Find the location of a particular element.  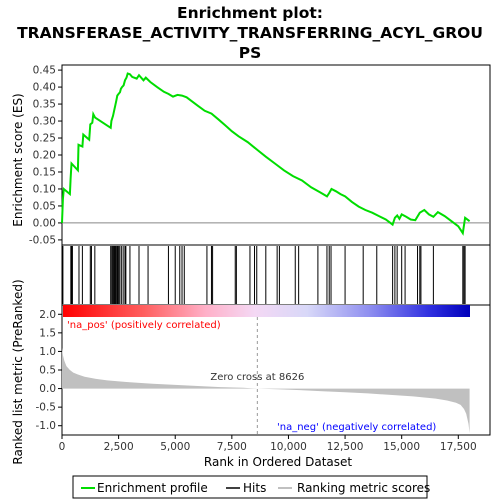

x-tick-label: 10,000 is located at coordinates (288, 447).